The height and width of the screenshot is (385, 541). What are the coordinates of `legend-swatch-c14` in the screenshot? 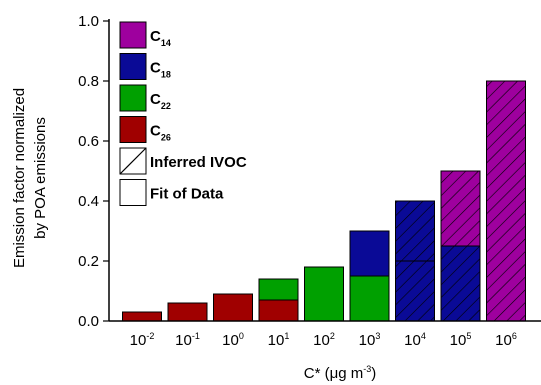 It's located at (133, 35).